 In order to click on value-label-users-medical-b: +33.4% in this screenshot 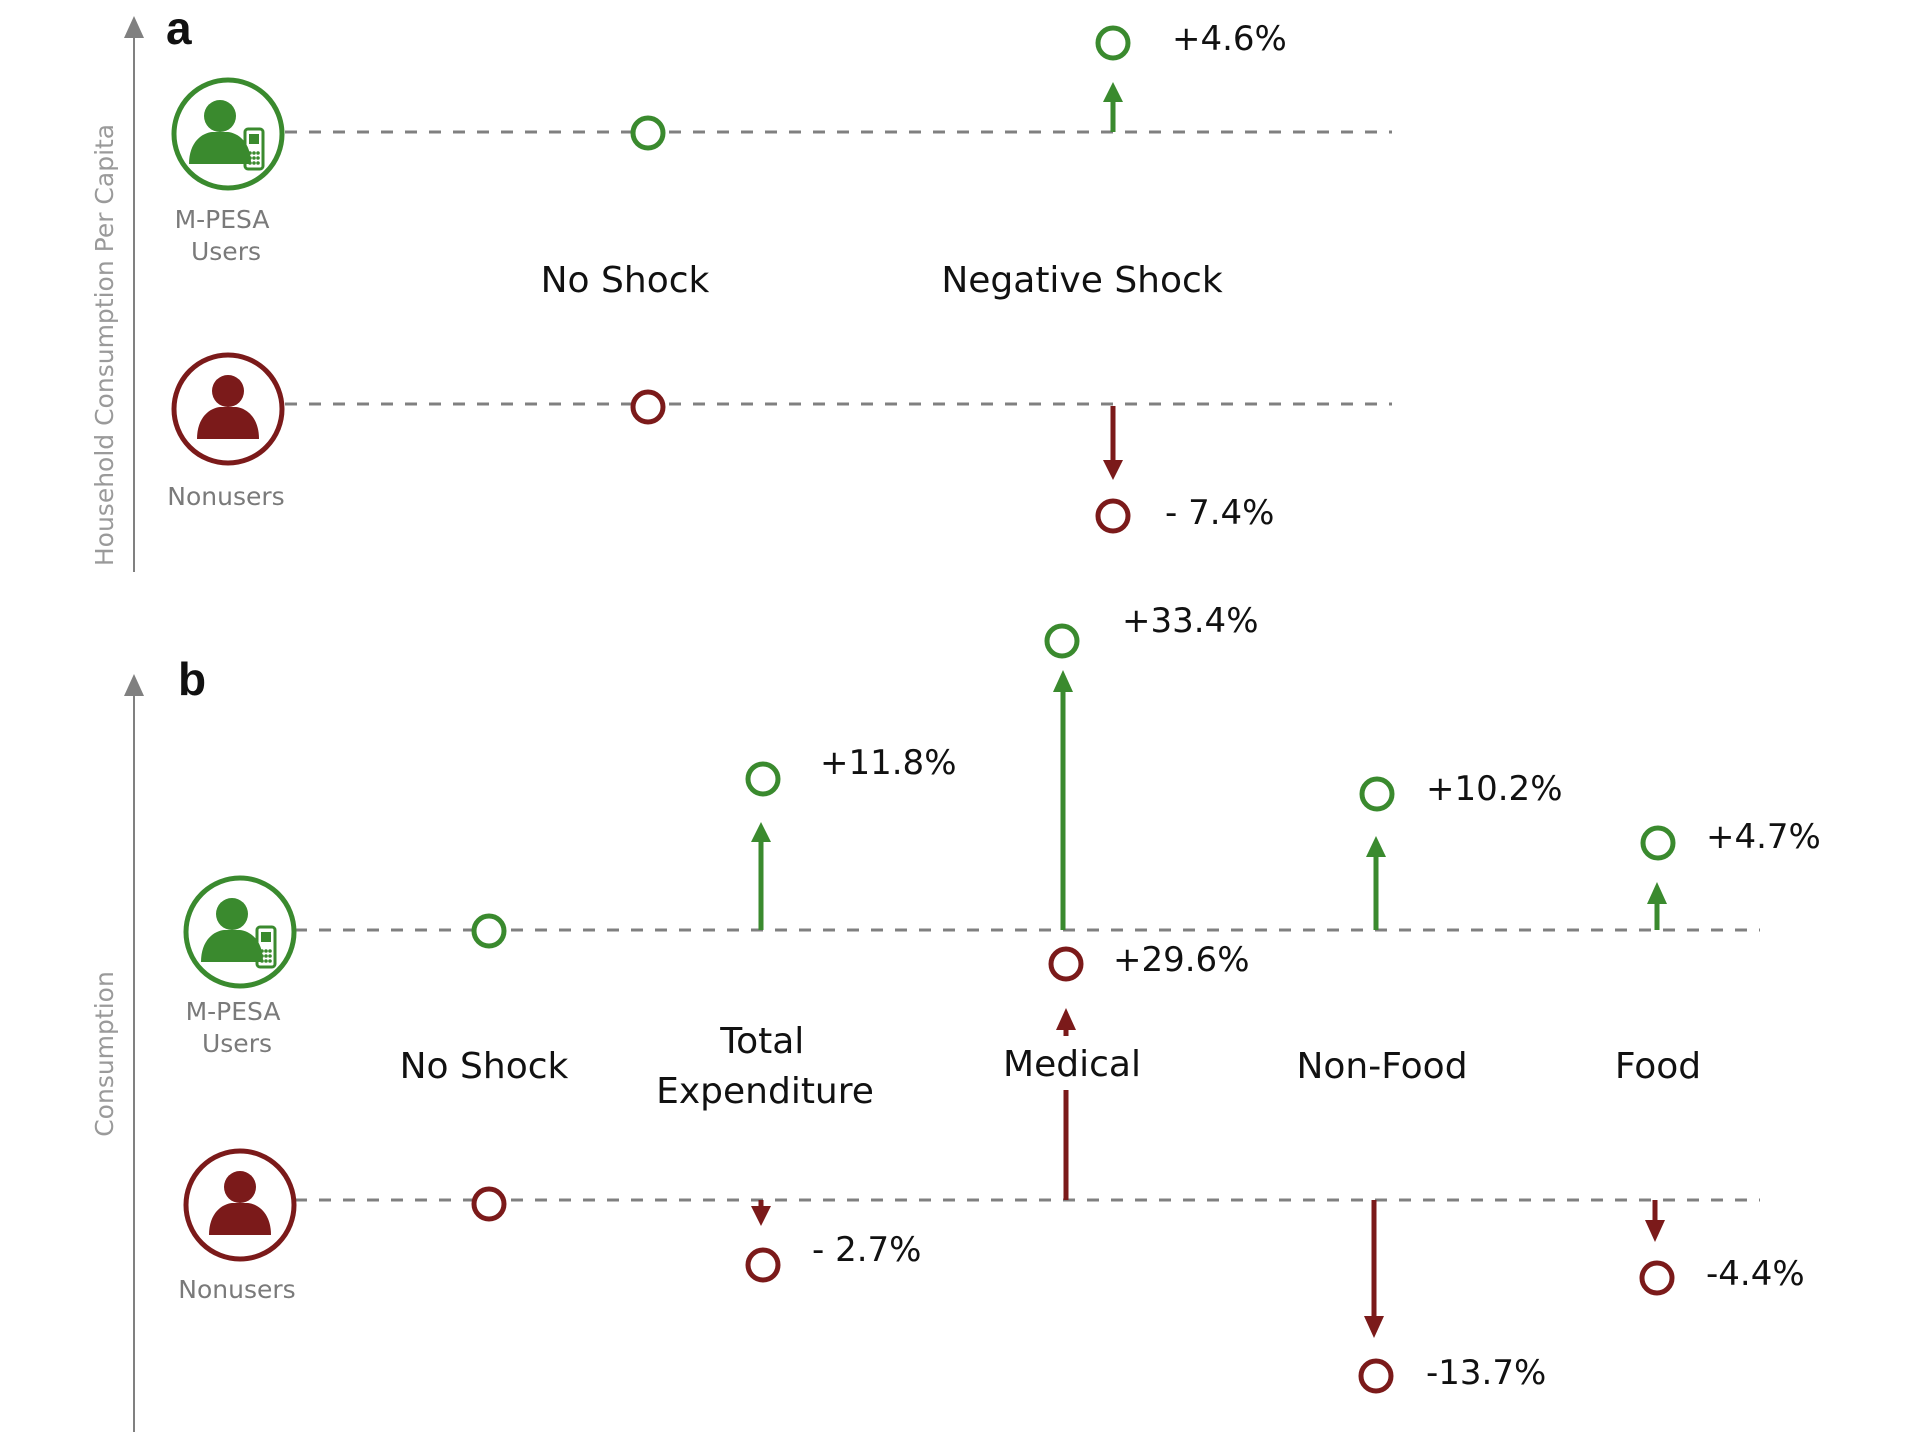, I will do `click(1190, 621)`.